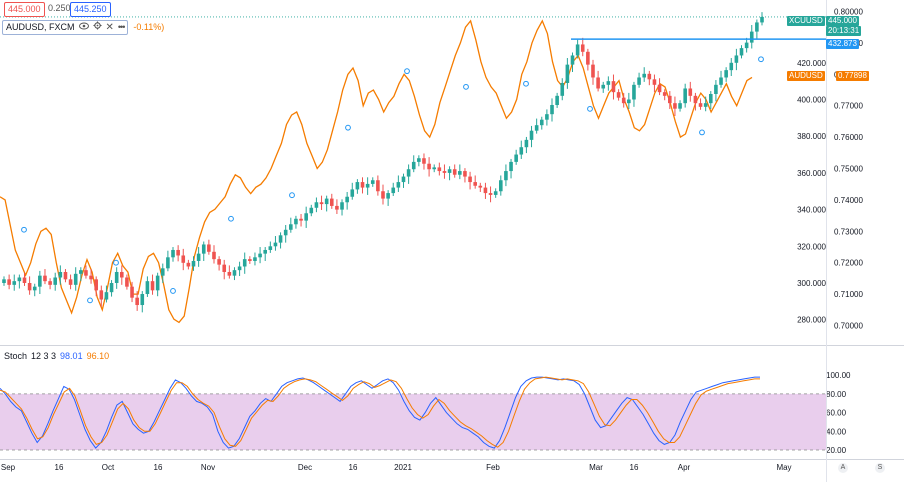  I want to click on compare-change: -0.11%), so click(149, 27).